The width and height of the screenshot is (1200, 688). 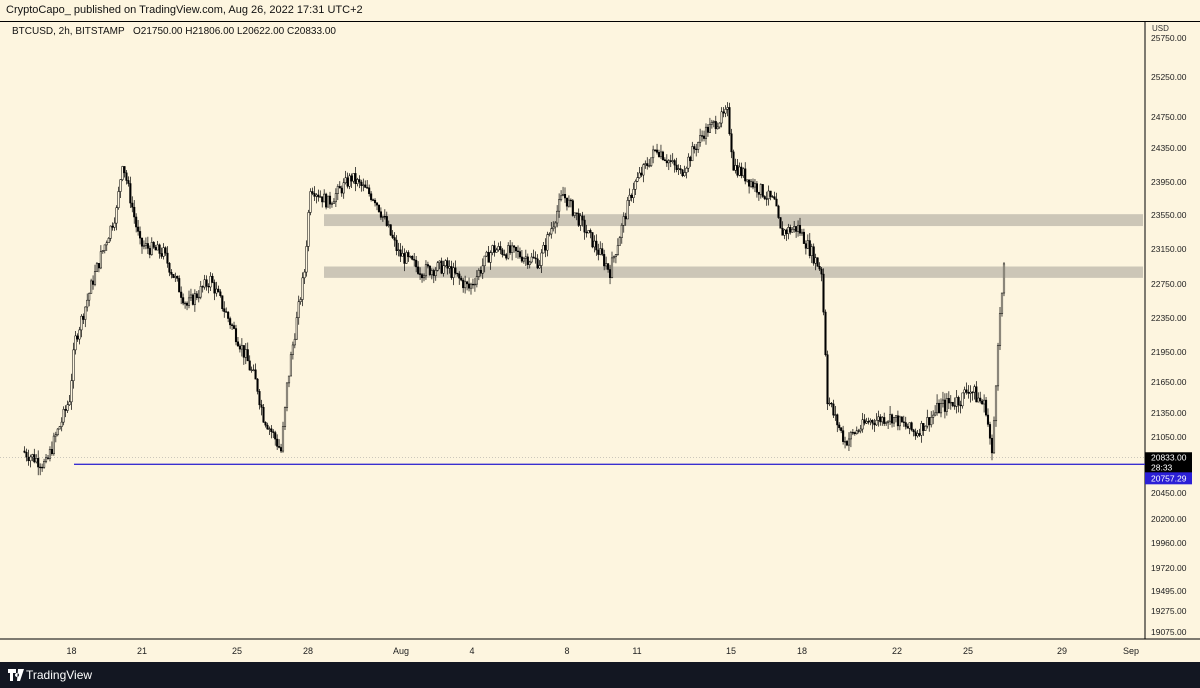 I want to click on time-tick-label: 25, so click(x=237, y=651).